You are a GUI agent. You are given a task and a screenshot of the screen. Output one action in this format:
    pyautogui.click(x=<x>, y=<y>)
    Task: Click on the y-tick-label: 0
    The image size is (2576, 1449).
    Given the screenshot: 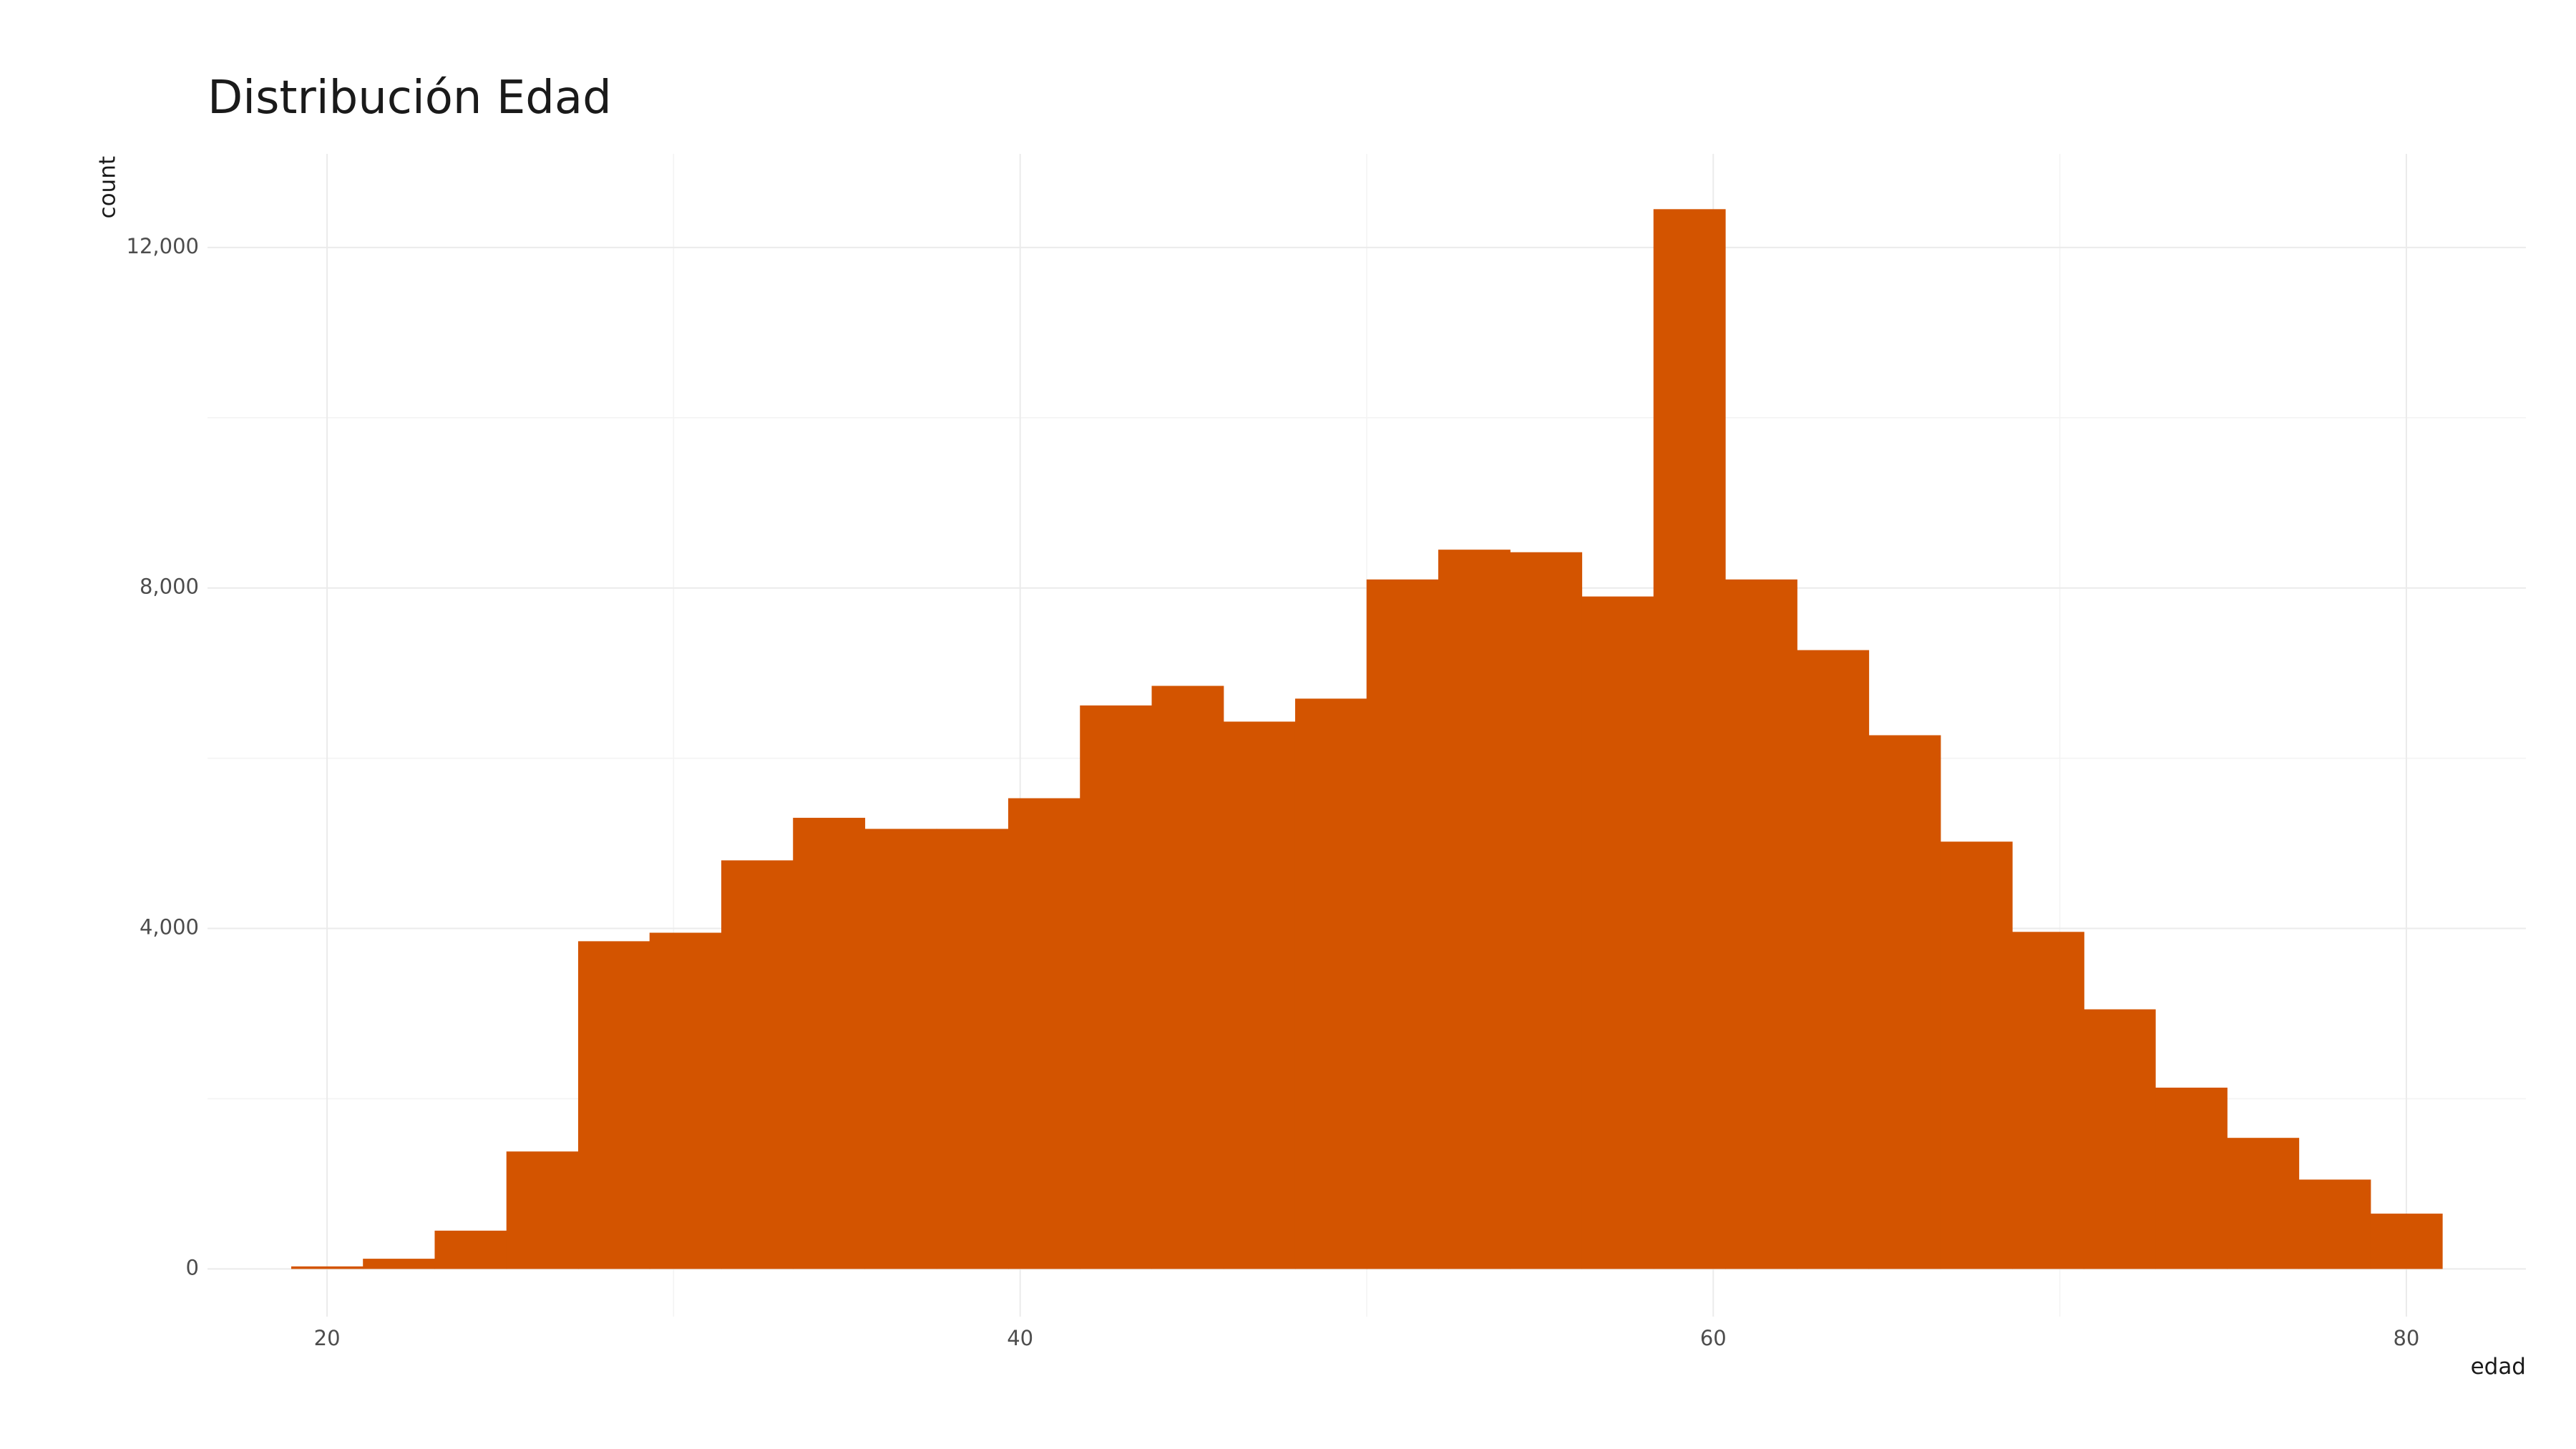 What is the action you would take?
    pyautogui.click(x=192, y=1267)
    